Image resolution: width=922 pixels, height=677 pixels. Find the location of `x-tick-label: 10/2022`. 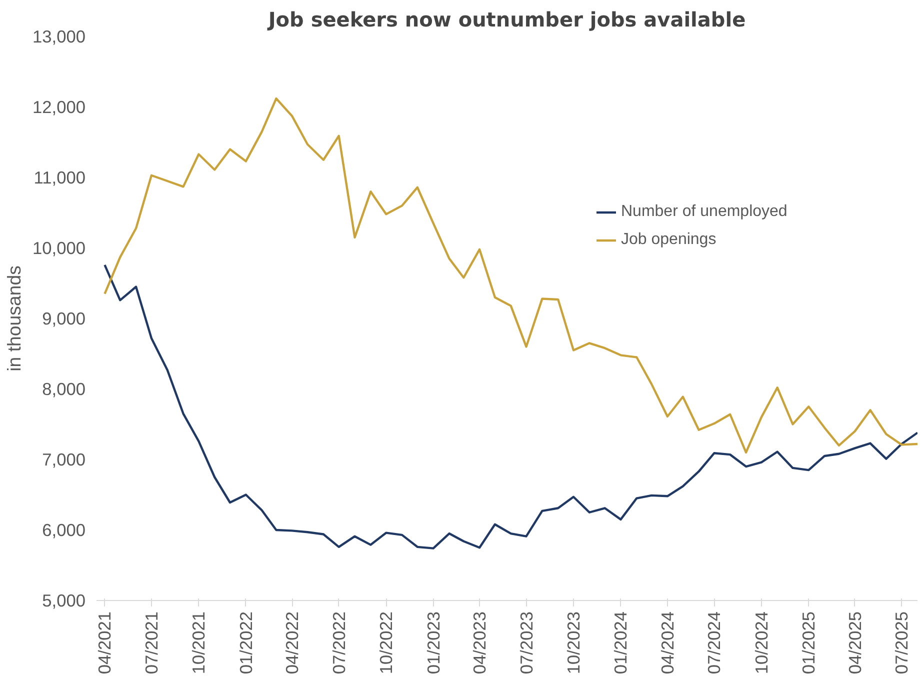

x-tick-label: 10/2022 is located at coordinates (386, 642).